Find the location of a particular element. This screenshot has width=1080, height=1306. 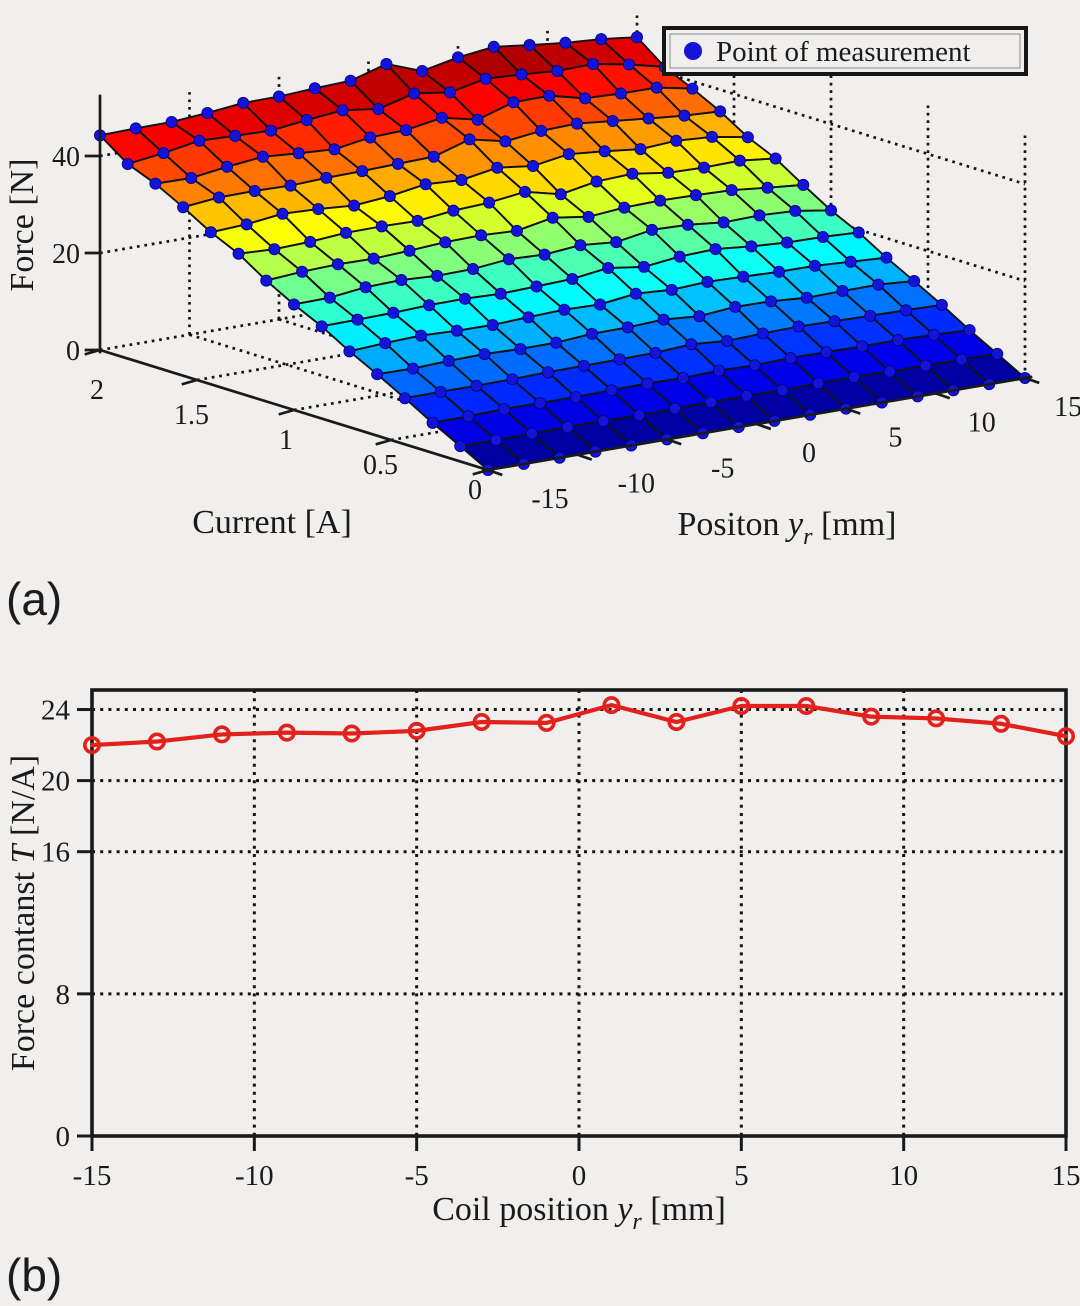

position-axis-tick-label: 0 is located at coordinates (809, 453).